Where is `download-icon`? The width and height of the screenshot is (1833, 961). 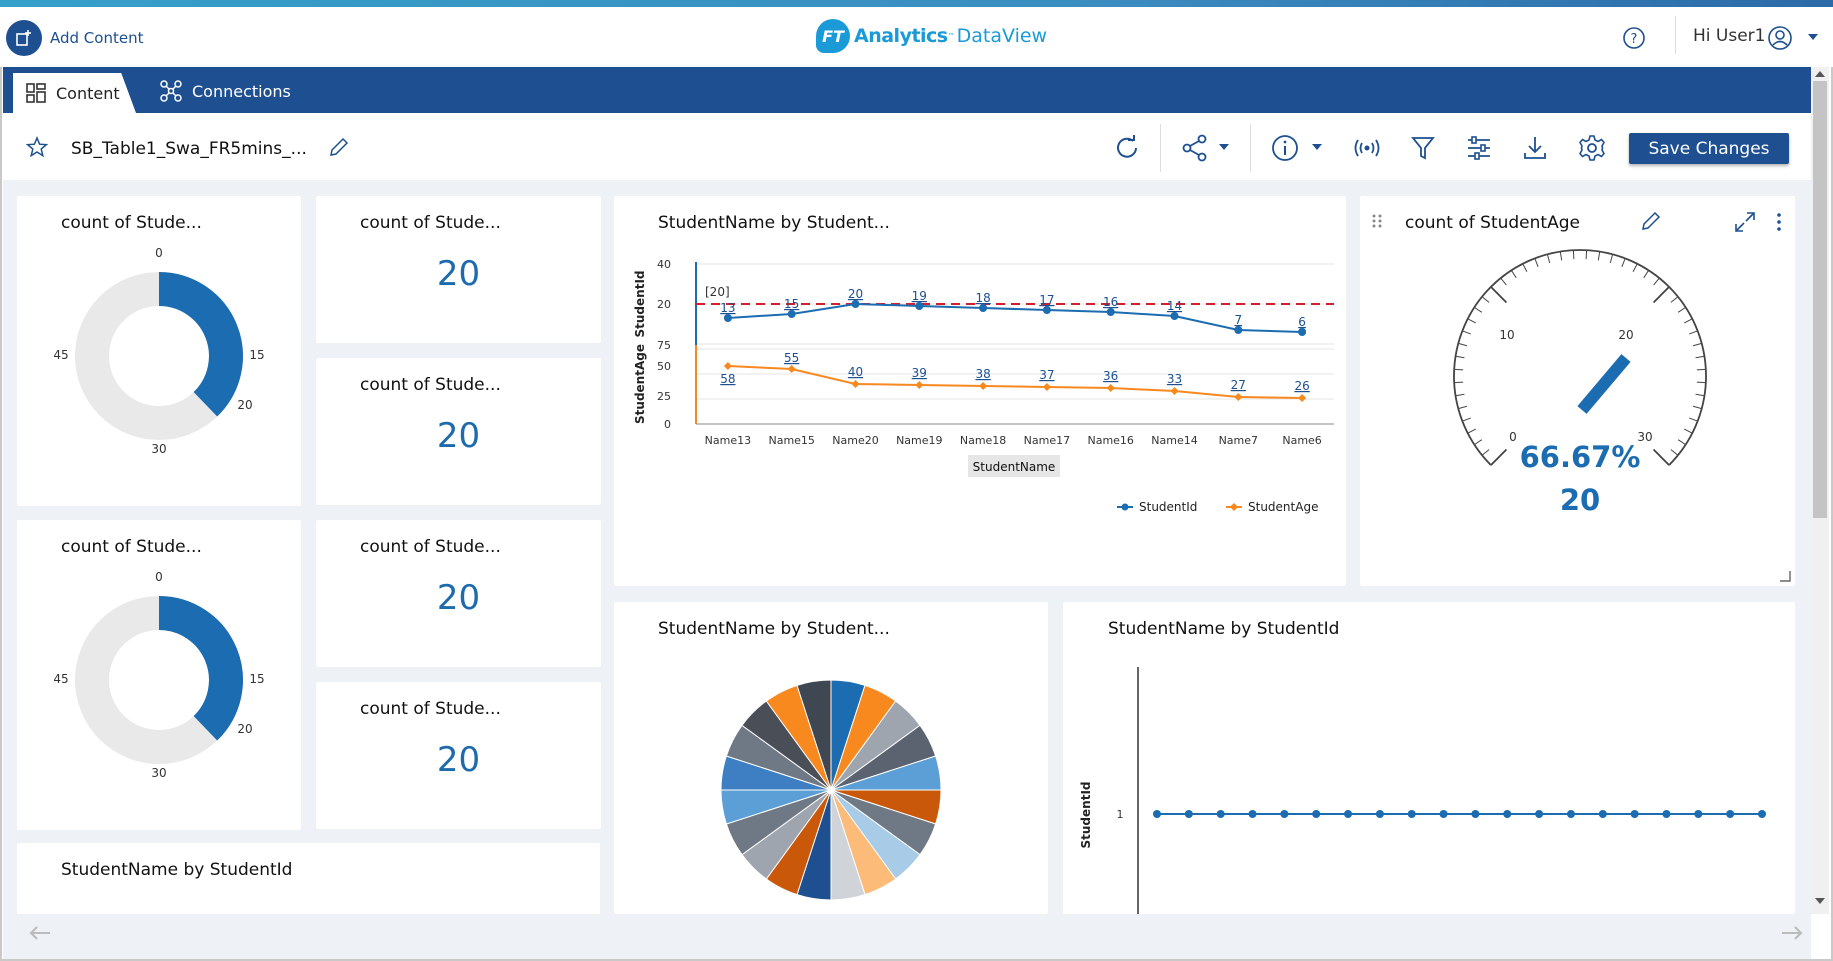 download-icon is located at coordinates (1535, 148).